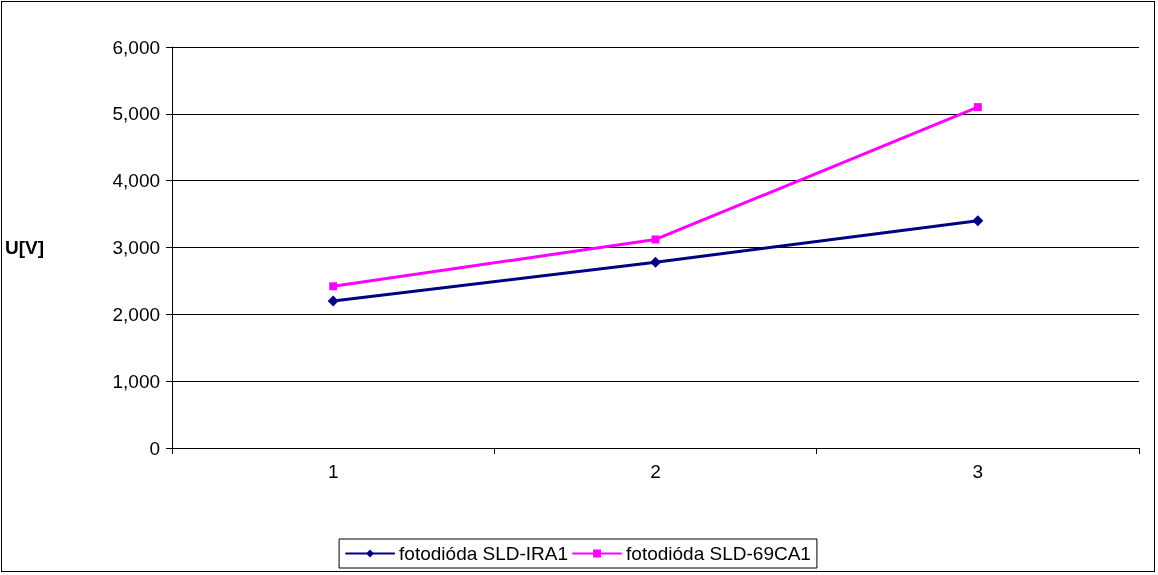  Describe the element at coordinates (136, 114) in the screenshot. I see `y-tick-label: 5,000` at that location.